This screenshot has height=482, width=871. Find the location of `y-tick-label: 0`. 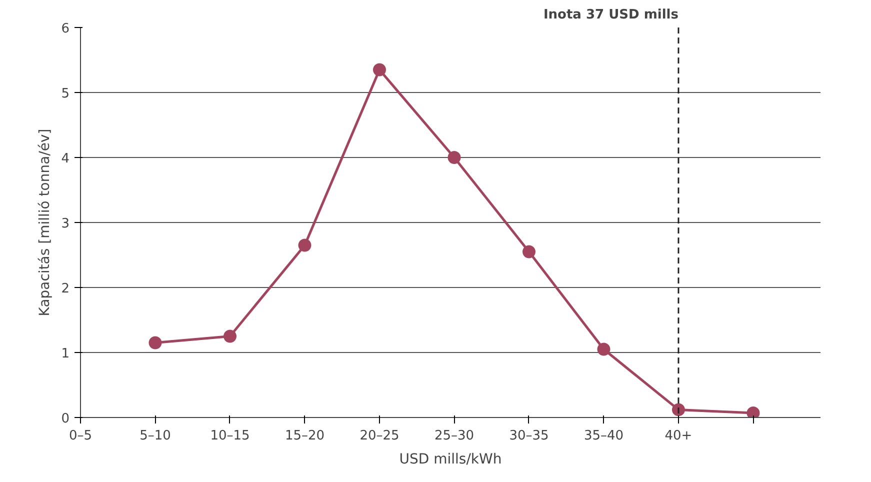

y-tick-label: 0 is located at coordinates (65, 419).